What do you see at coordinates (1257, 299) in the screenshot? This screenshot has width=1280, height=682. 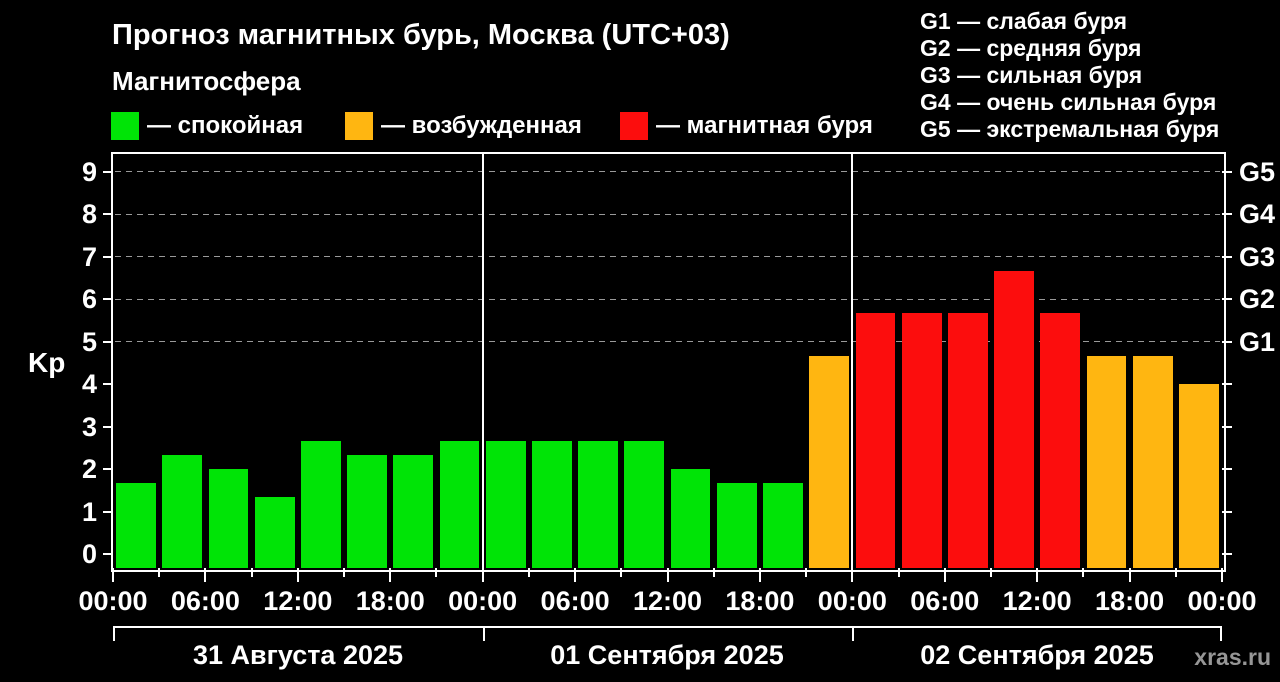 I see `right-axis-g-label: G2` at bounding box center [1257, 299].